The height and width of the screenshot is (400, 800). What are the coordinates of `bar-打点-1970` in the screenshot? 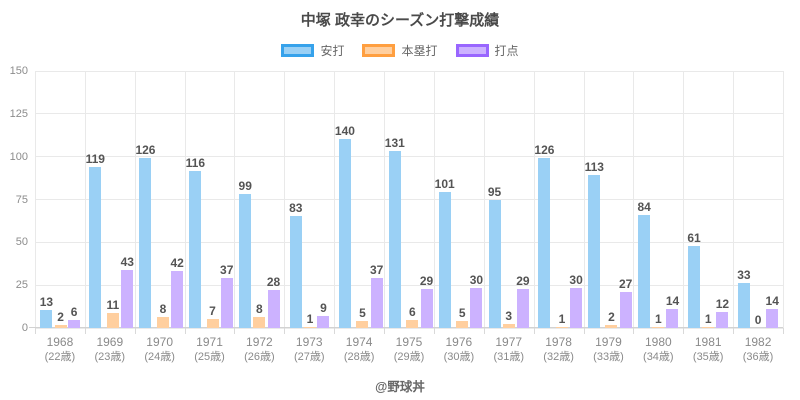 It's located at (177, 299).